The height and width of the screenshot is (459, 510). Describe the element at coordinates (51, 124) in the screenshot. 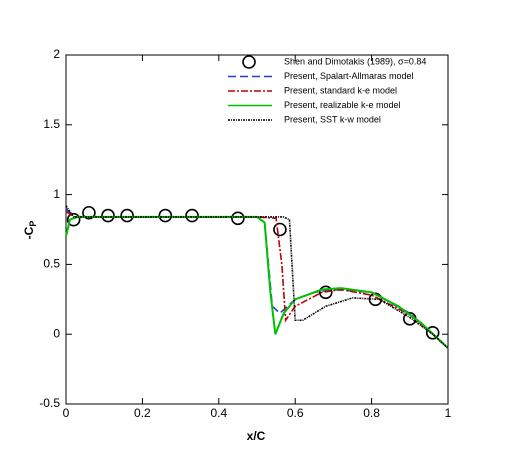

I see `y-tick-label: 1.5` at that location.